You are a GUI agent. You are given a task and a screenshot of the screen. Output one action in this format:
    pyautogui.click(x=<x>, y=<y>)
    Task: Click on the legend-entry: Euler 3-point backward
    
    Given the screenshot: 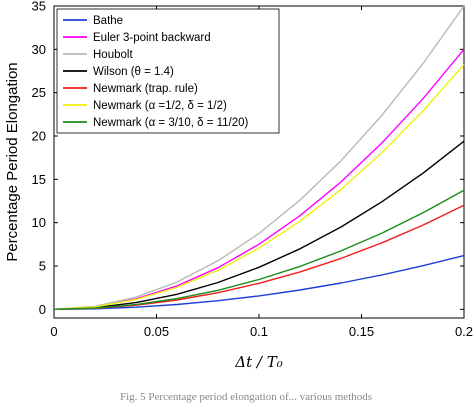 What is the action you would take?
    pyautogui.click(x=152, y=38)
    